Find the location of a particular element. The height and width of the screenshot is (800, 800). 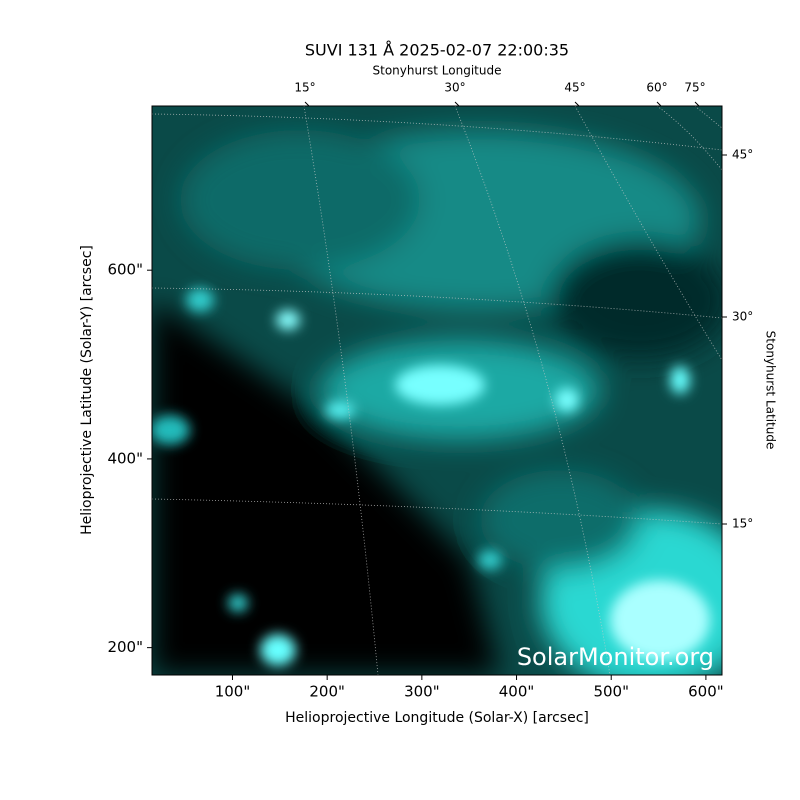

right-axis-label: Stonyhurst Latitude is located at coordinates (771, 390).